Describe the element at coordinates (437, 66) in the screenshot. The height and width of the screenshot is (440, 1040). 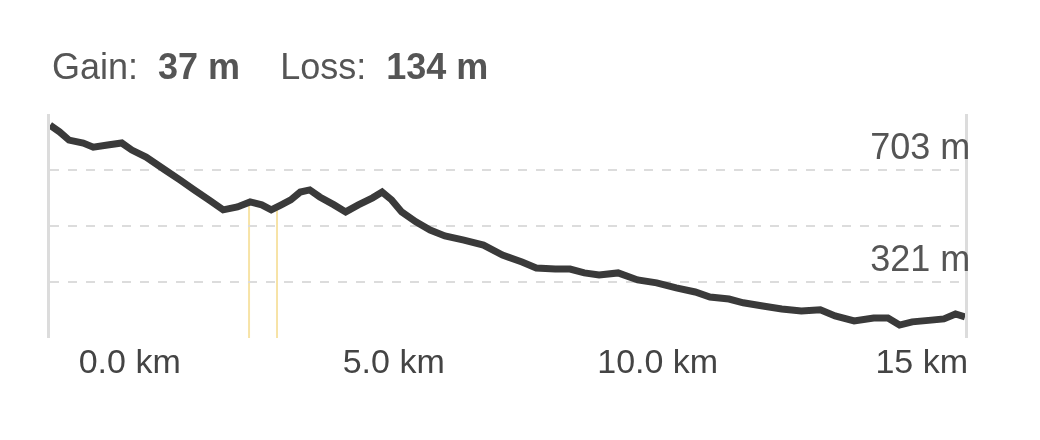
I see `text: 134 m` at that location.